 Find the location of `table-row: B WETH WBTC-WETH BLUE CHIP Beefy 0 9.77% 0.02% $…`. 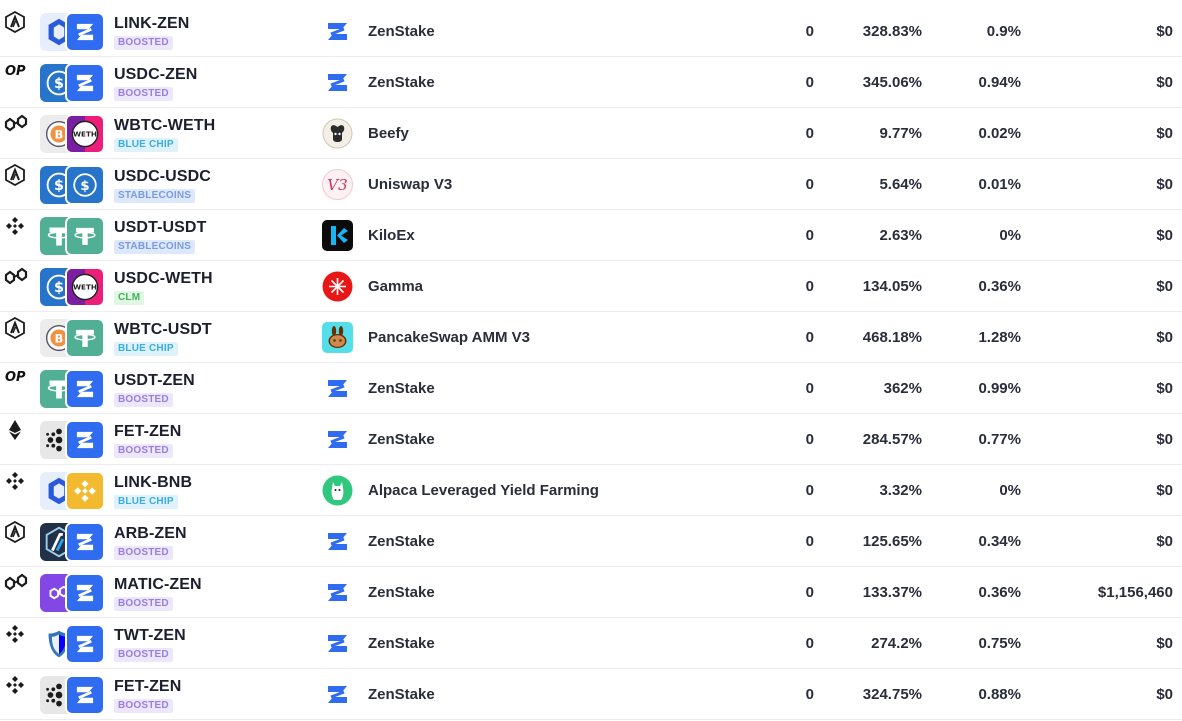

table-row: B WETH WBTC-WETH BLUE CHIP Beefy 0 9.77% 0.02% $… is located at coordinates (591, 133).